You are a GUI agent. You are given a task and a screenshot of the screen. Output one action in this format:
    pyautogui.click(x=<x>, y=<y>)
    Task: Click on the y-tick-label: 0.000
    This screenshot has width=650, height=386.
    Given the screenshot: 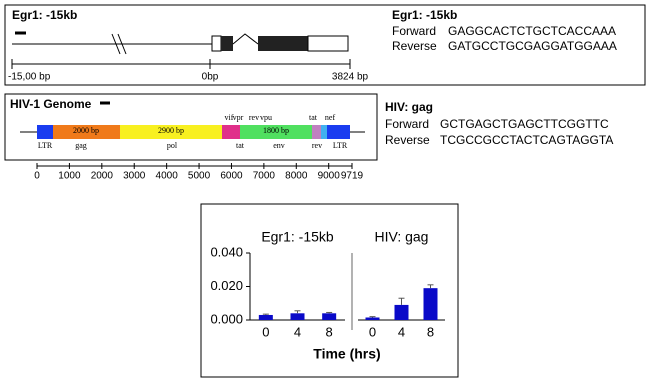 What is the action you would take?
    pyautogui.click(x=226, y=318)
    